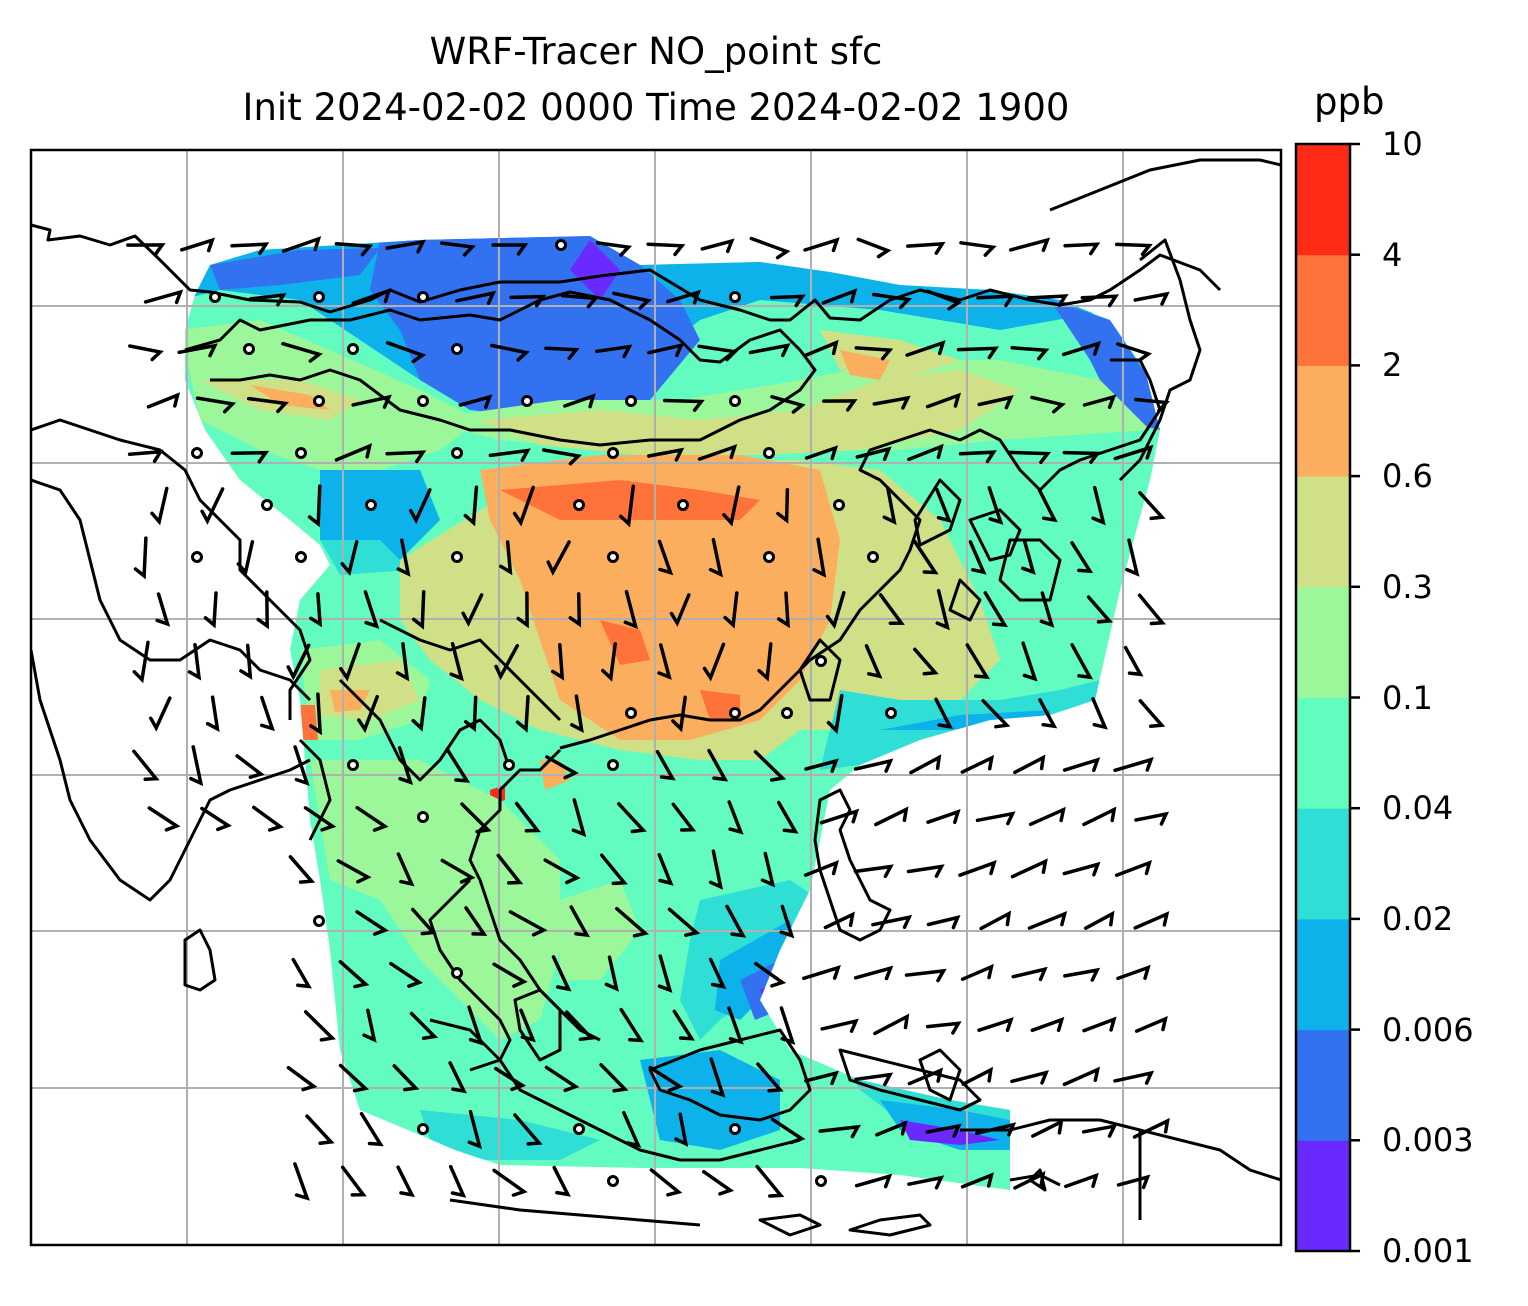 The height and width of the screenshot is (1306, 1528). Describe the element at coordinates (1407, 586) in the screenshot. I see `colorbar-tick-label: 0.3` at that location.